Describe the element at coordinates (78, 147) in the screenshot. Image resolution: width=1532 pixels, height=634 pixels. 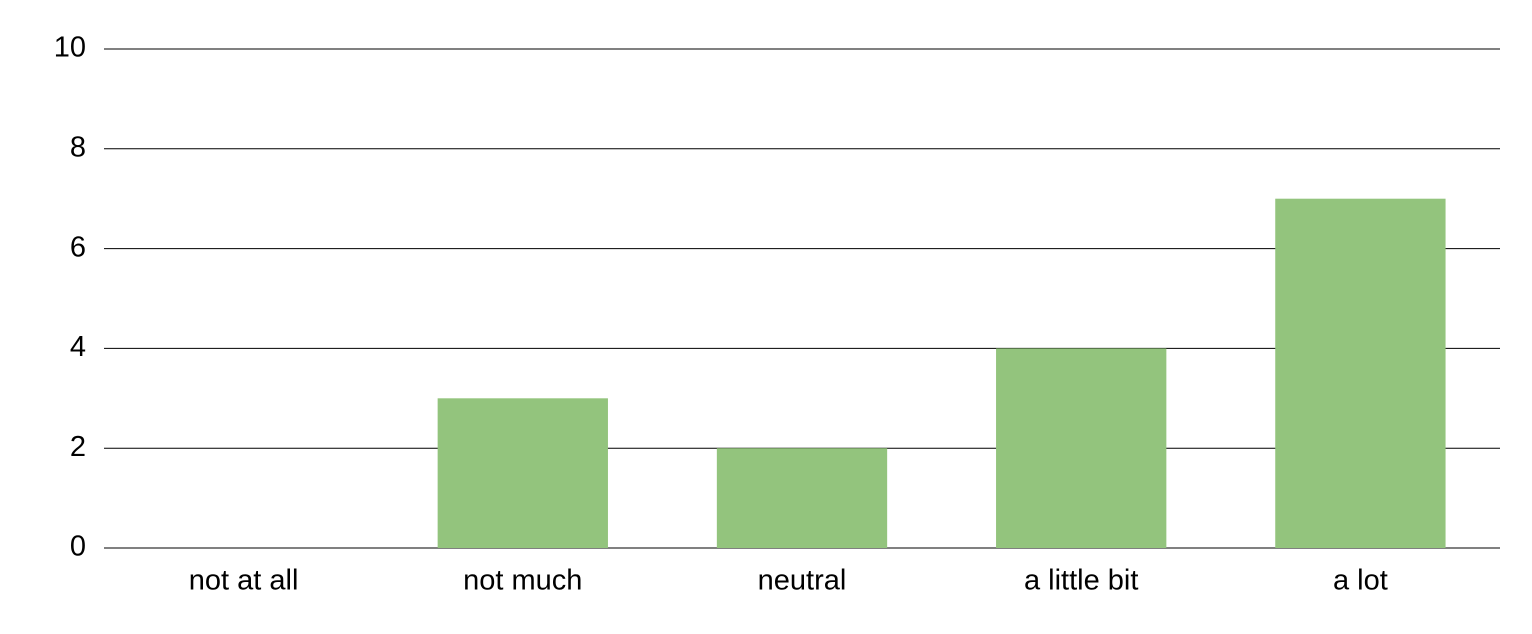
I see `y-tick-label: 8` at that location.